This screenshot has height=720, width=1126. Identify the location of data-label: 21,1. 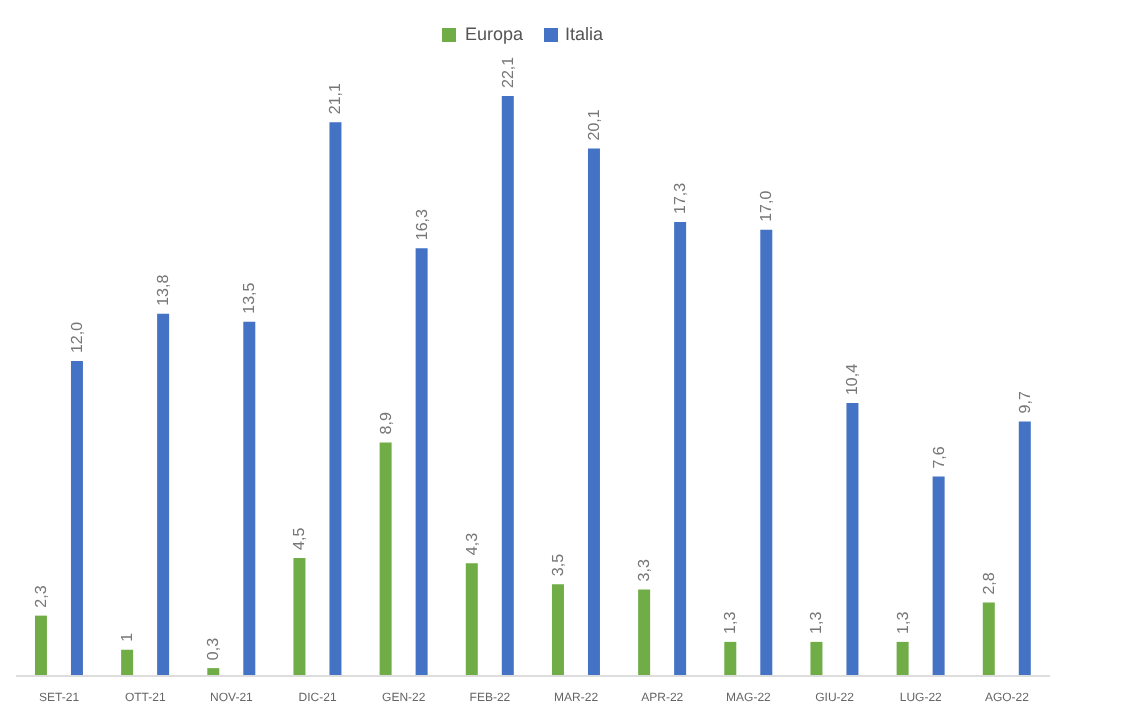
(335, 98).